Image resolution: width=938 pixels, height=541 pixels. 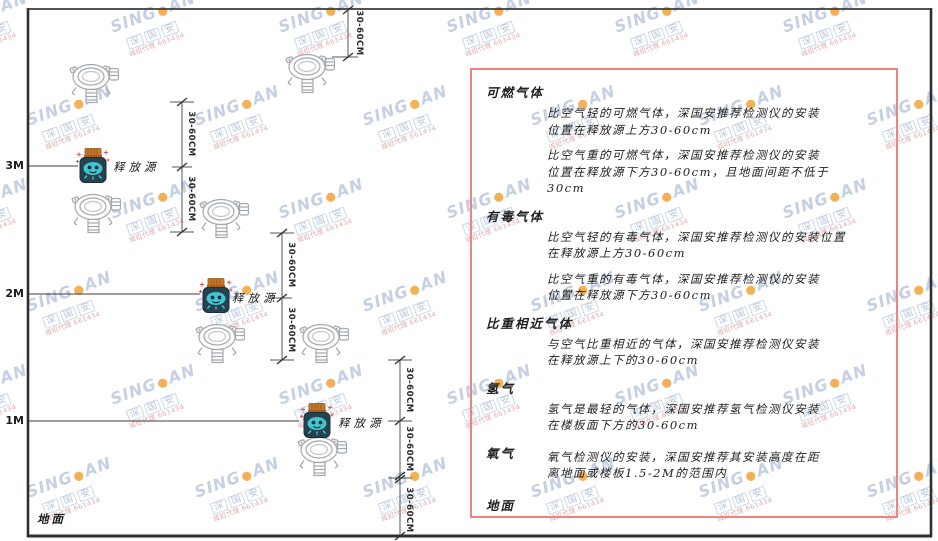 I want to click on text-line: 位置在释放源下方30-60cm, so click(x=629, y=295).